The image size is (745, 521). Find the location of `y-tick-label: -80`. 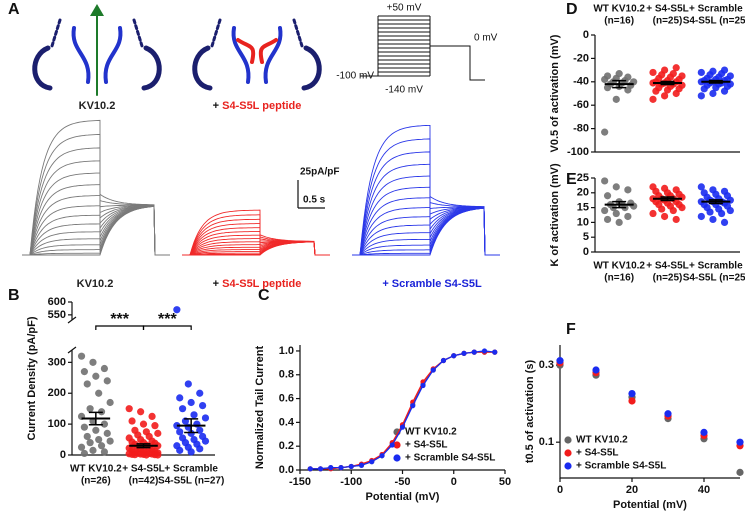

y-tick-label: -80 is located at coordinates (581, 129).